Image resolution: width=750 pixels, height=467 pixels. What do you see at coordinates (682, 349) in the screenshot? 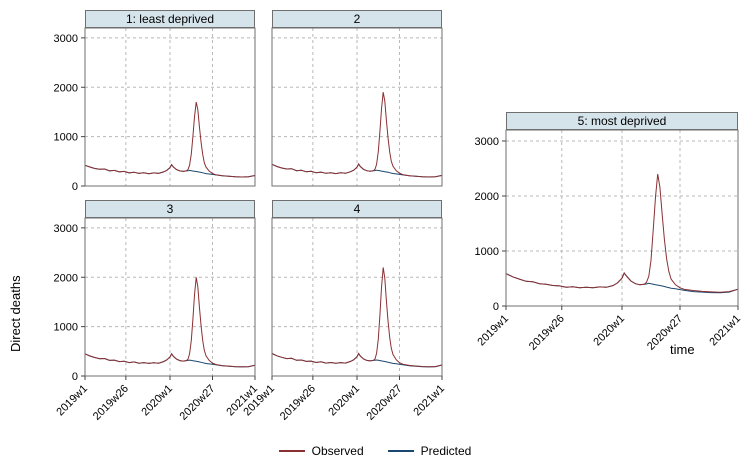
I see `x-axis-title: time` at bounding box center [682, 349].